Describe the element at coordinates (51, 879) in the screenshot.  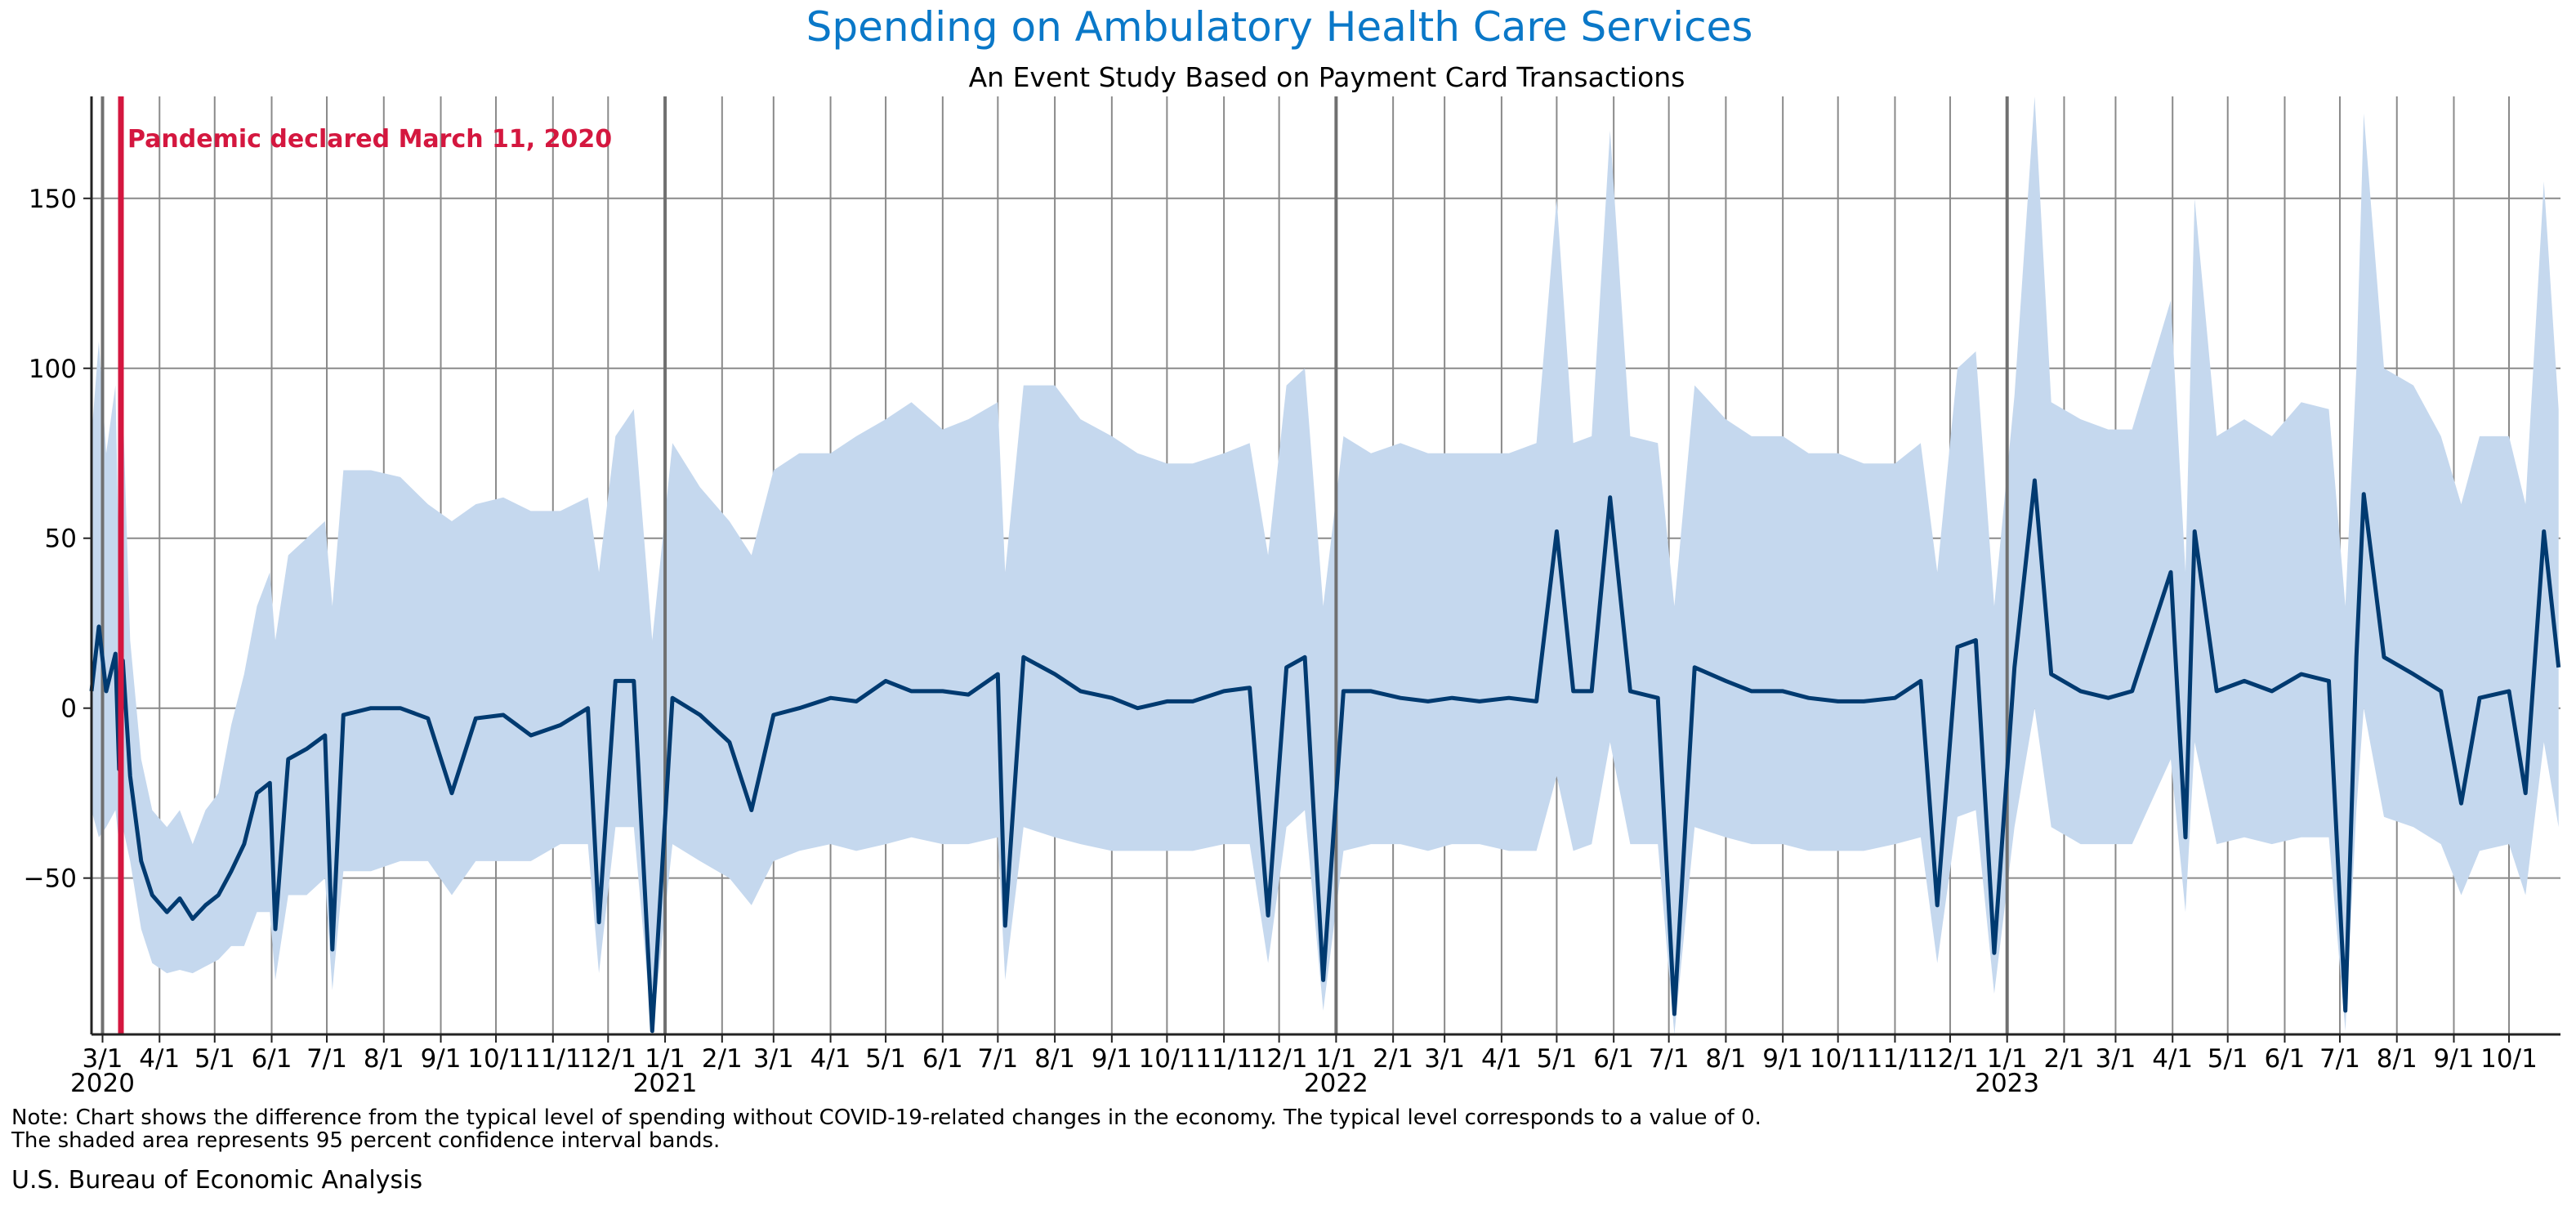
I see `y-tick-label: −50` at that location.